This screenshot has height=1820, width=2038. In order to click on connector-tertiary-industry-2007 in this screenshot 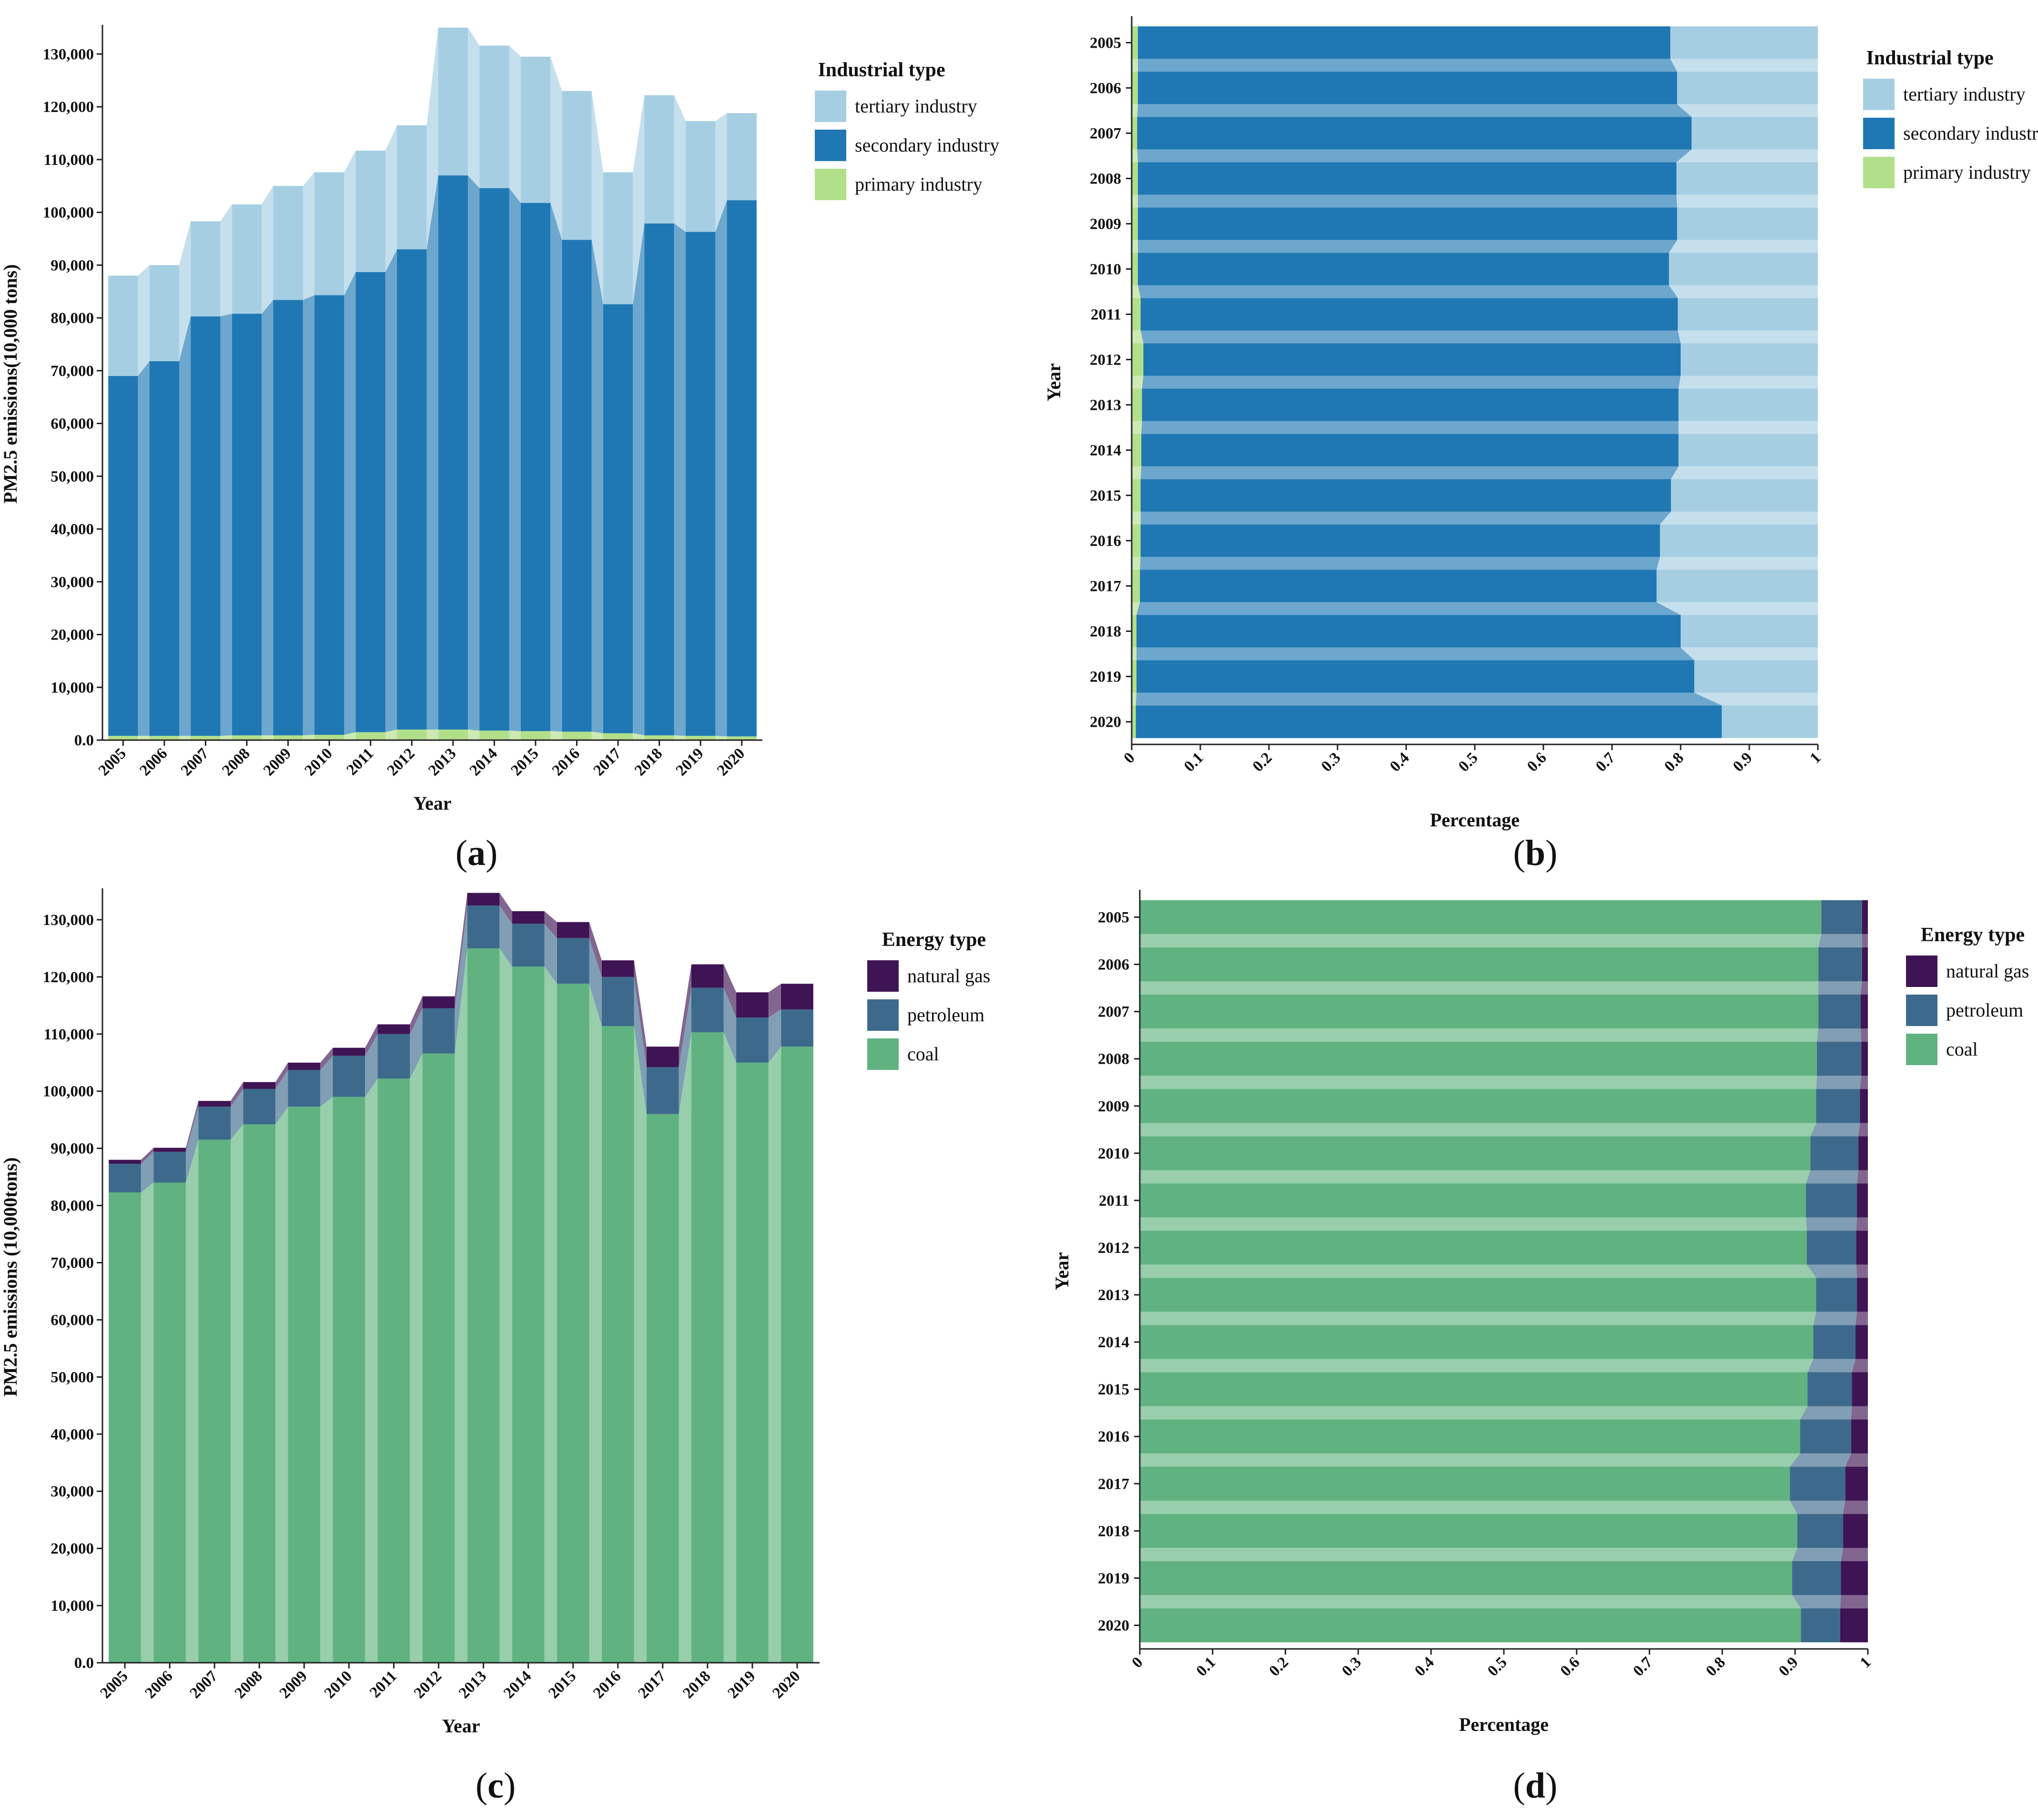, I will do `click(1747, 156)`.